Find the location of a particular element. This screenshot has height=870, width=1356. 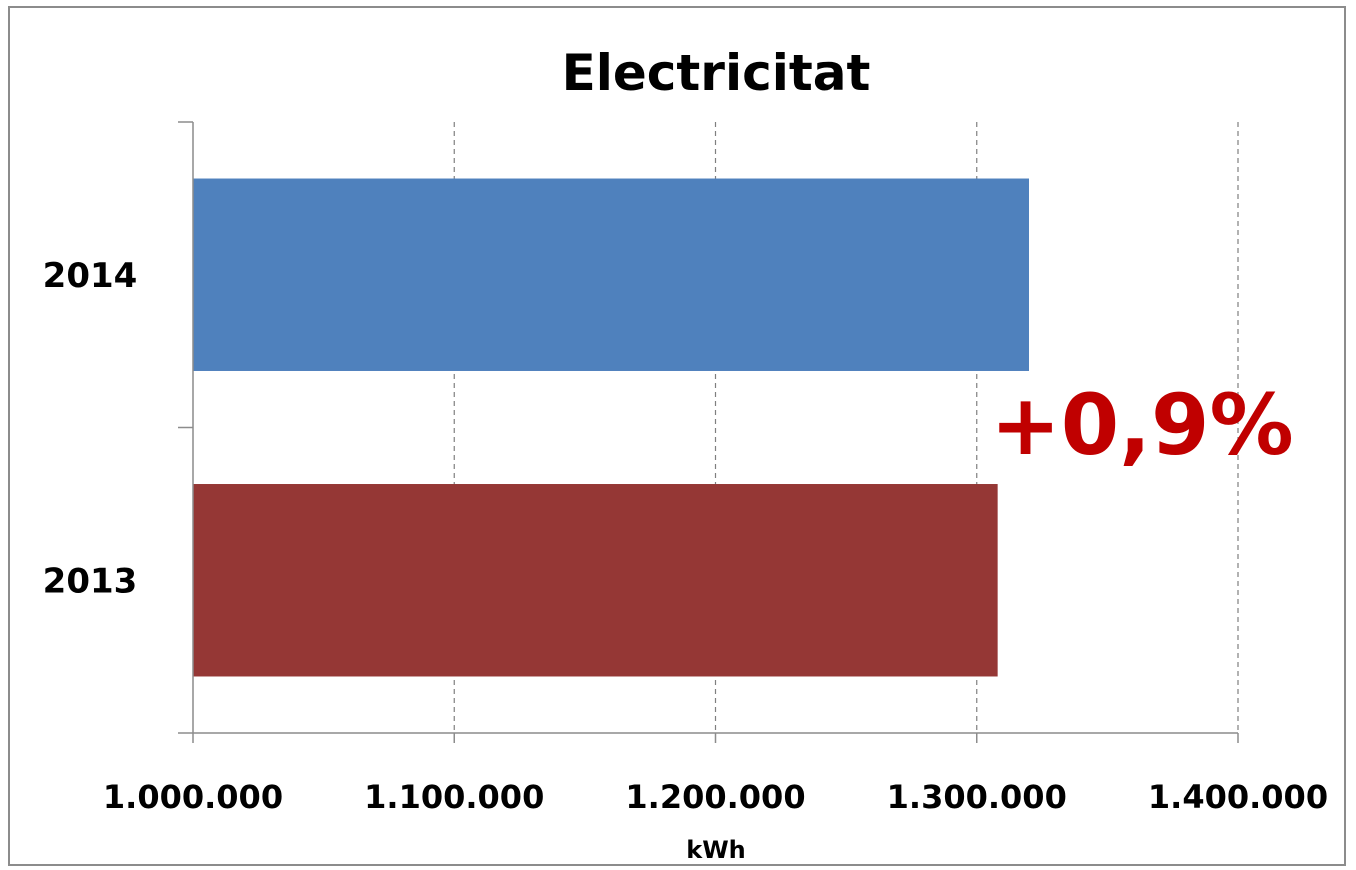

chart-title: Electricitat is located at coordinates (716, 73).